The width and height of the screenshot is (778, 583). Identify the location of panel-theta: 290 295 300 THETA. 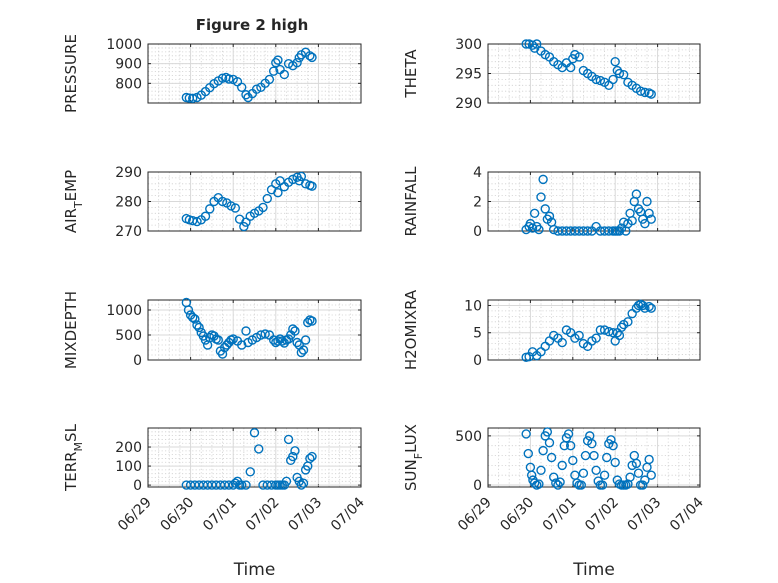
(551, 74).